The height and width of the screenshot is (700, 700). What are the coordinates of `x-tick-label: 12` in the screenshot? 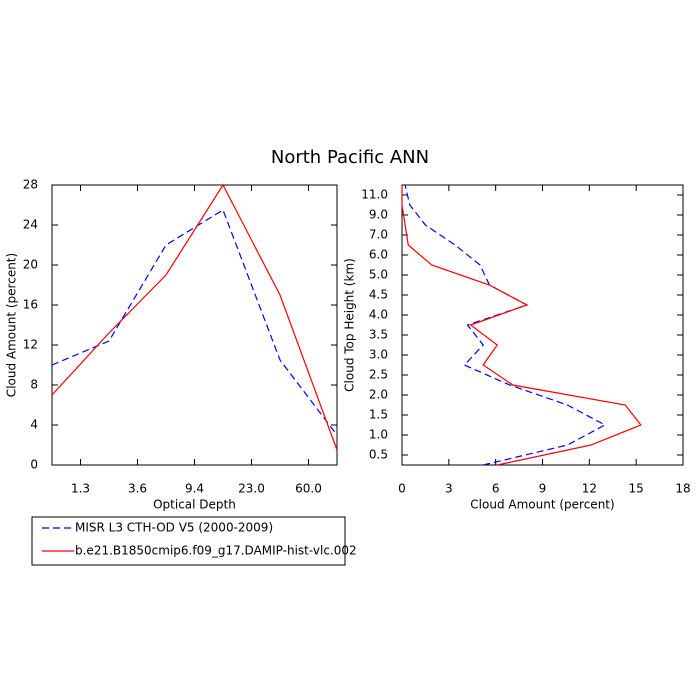 It's located at (589, 489).